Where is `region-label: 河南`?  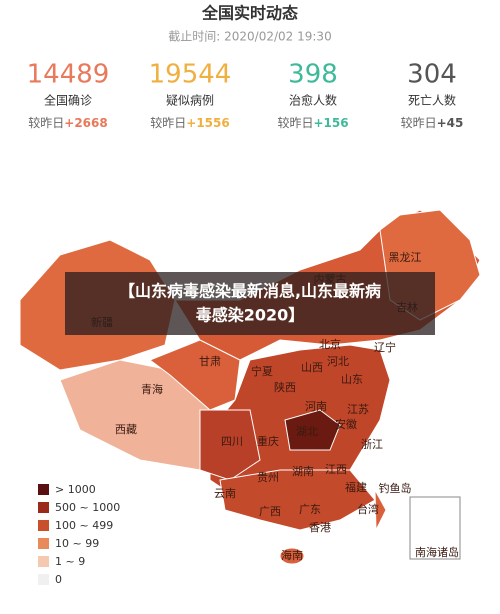 region-label: 河南 is located at coordinates (316, 406).